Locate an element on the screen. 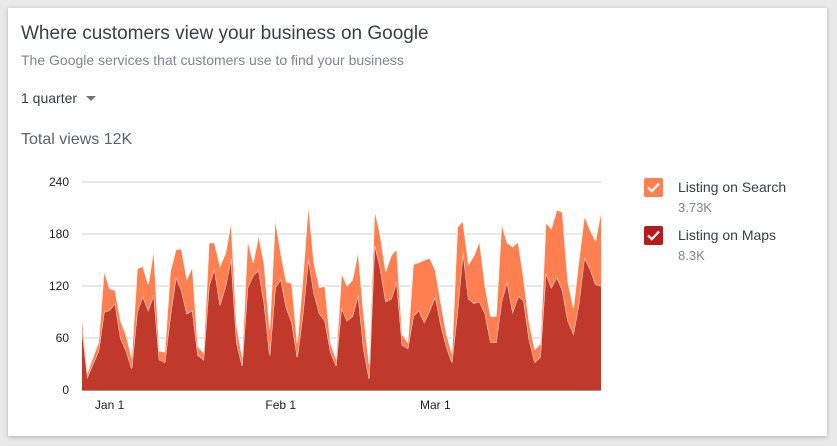 The height and width of the screenshot is (446, 837). legend-value: 3.73K is located at coordinates (695, 207).